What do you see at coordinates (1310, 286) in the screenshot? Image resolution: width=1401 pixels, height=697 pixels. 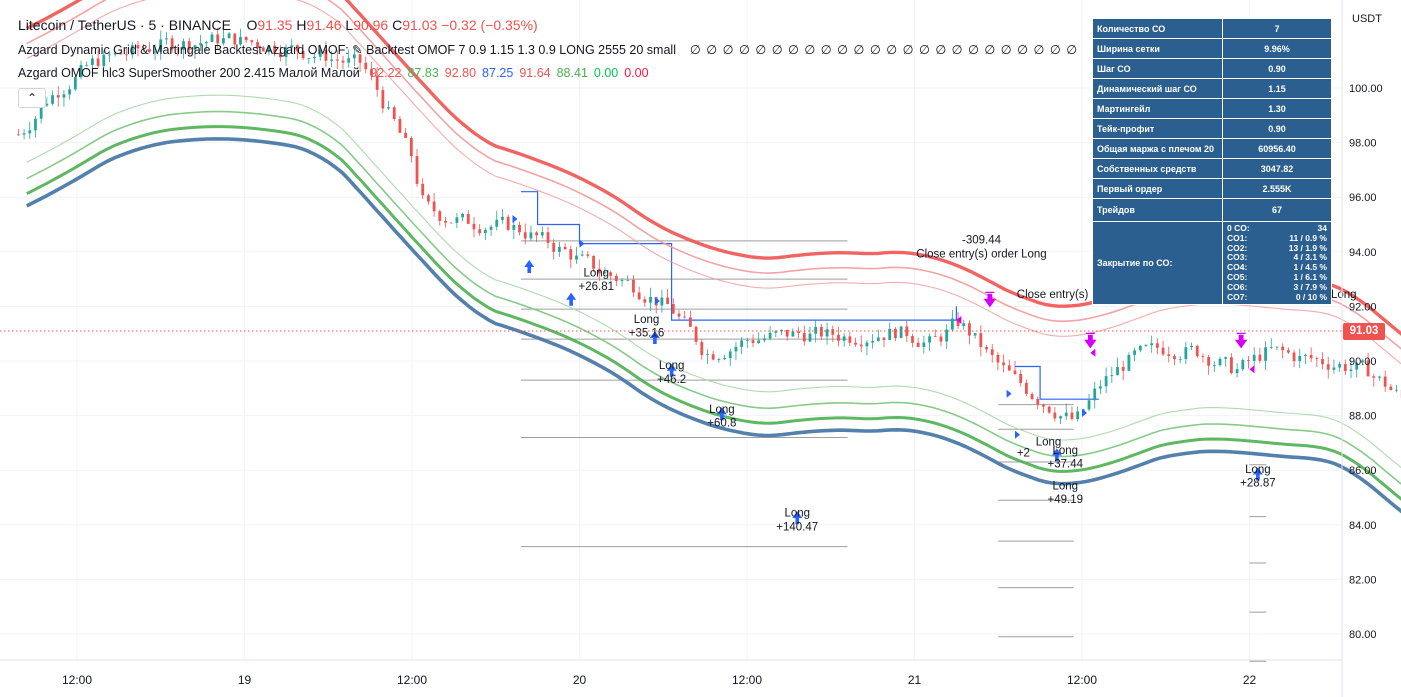 I see `closing-value: 3 / 7.9 %` at bounding box center [1310, 286].